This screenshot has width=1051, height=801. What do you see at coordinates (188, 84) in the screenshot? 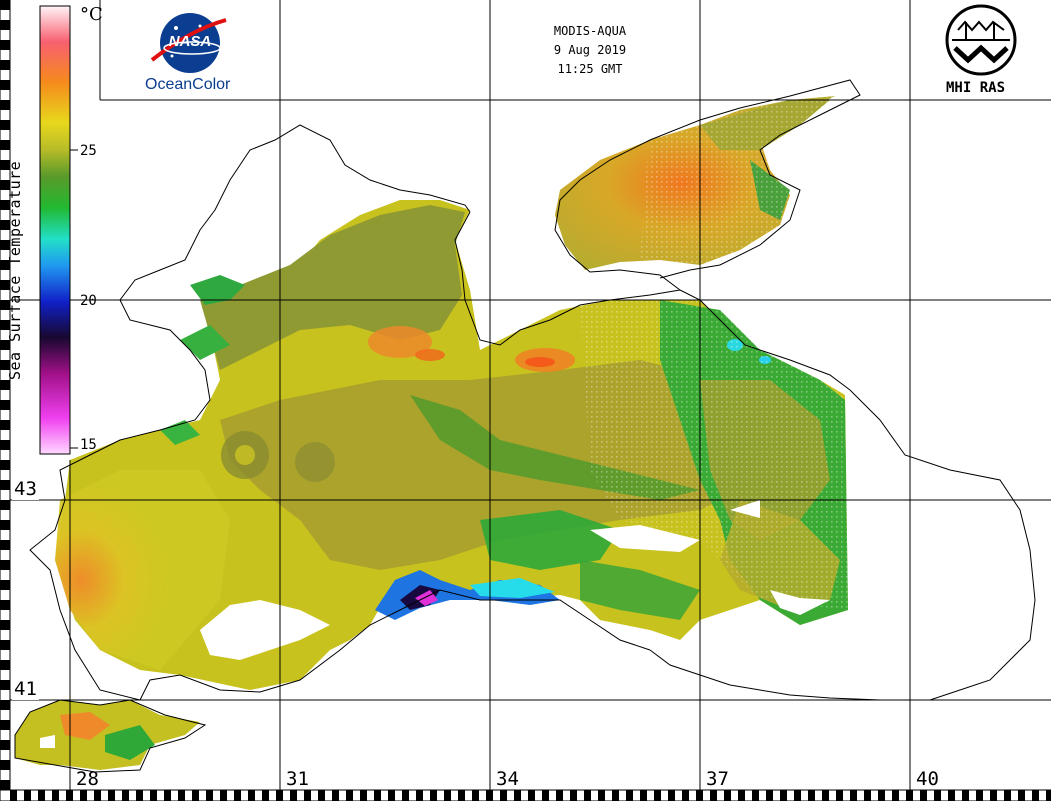
I see `oceancolor-caption: OceanColor` at bounding box center [188, 84].